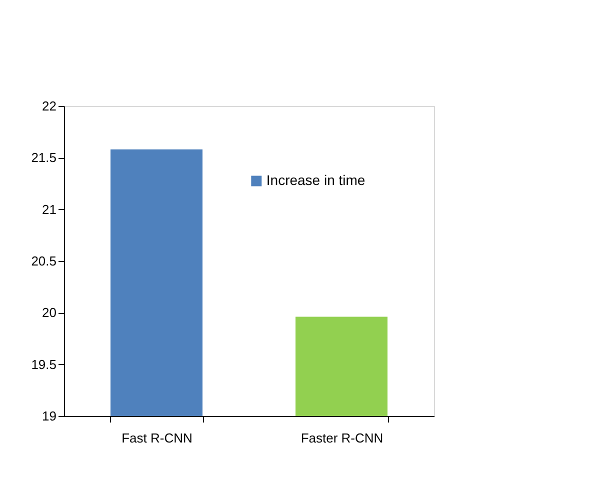 The width and height of the screenshot is (601, 482). Describe the element at coordinates (43, 261) in the screenshot. I see `y-tick-label: 20.5` at that location.